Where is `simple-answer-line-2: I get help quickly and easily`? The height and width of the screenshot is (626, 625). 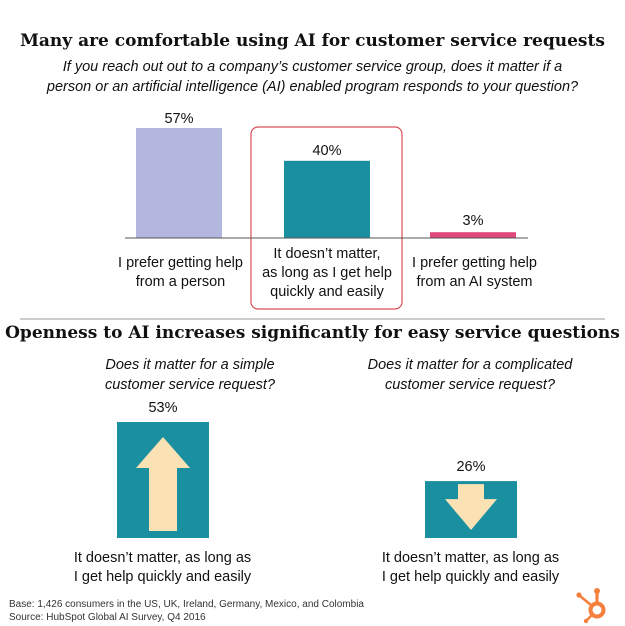 simple-answer-line-2: I get help quickly and easily is located at coordinates (162, 577).